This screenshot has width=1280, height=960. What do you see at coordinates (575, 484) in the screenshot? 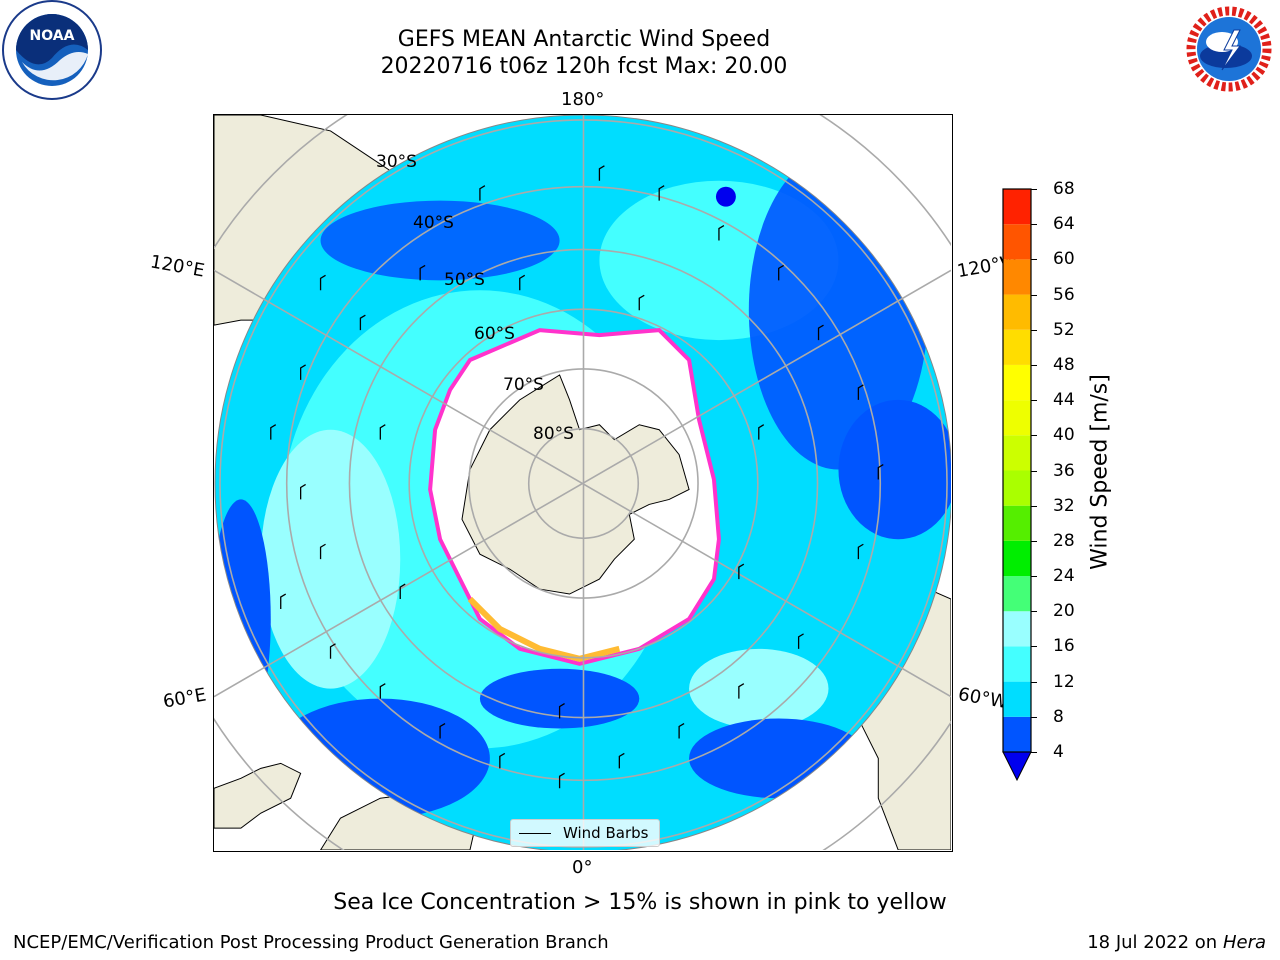
I see `land-antarctica` at bounding box center [575, 484].